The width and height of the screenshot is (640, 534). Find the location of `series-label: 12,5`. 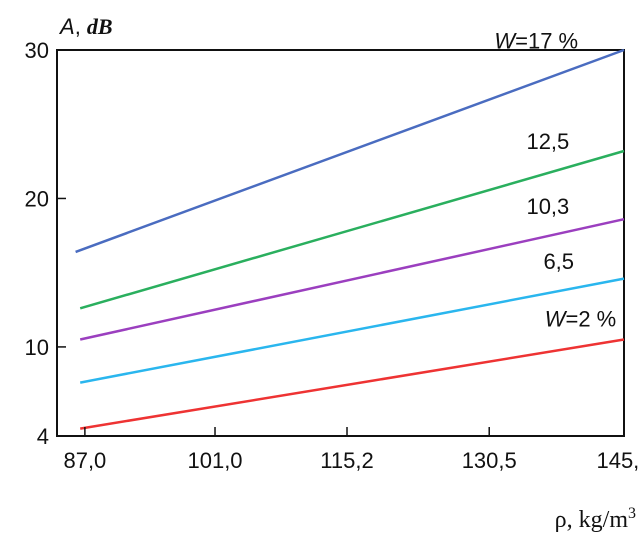

series-label: 12,5 is located at coordinates (547, 141).